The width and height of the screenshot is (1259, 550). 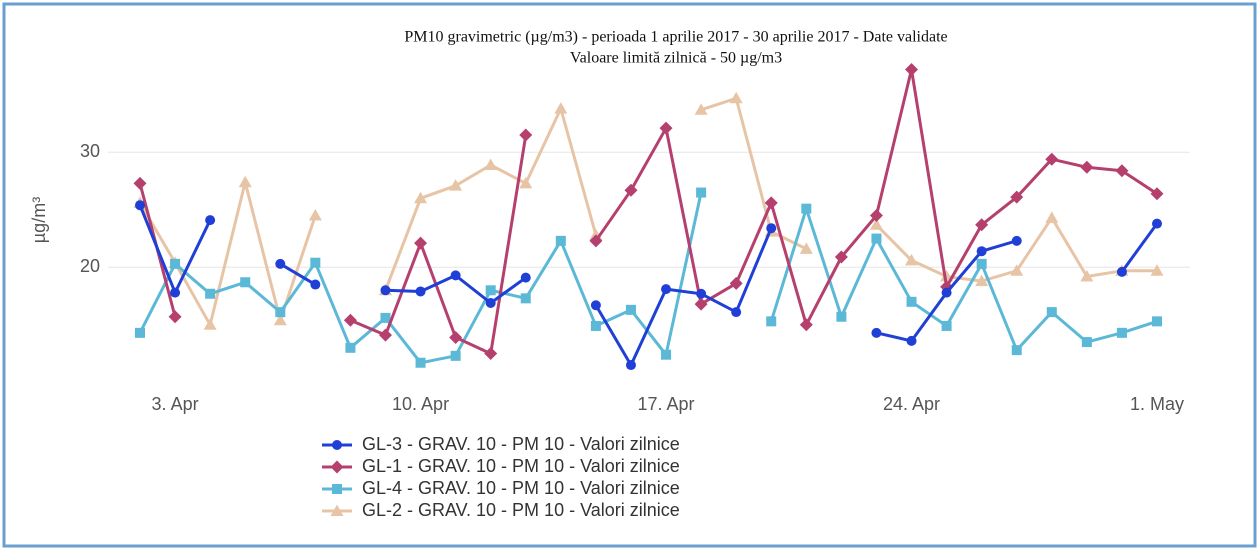 I want to click on x-tick-label: 17. Apr, so click(x=666, y=404).